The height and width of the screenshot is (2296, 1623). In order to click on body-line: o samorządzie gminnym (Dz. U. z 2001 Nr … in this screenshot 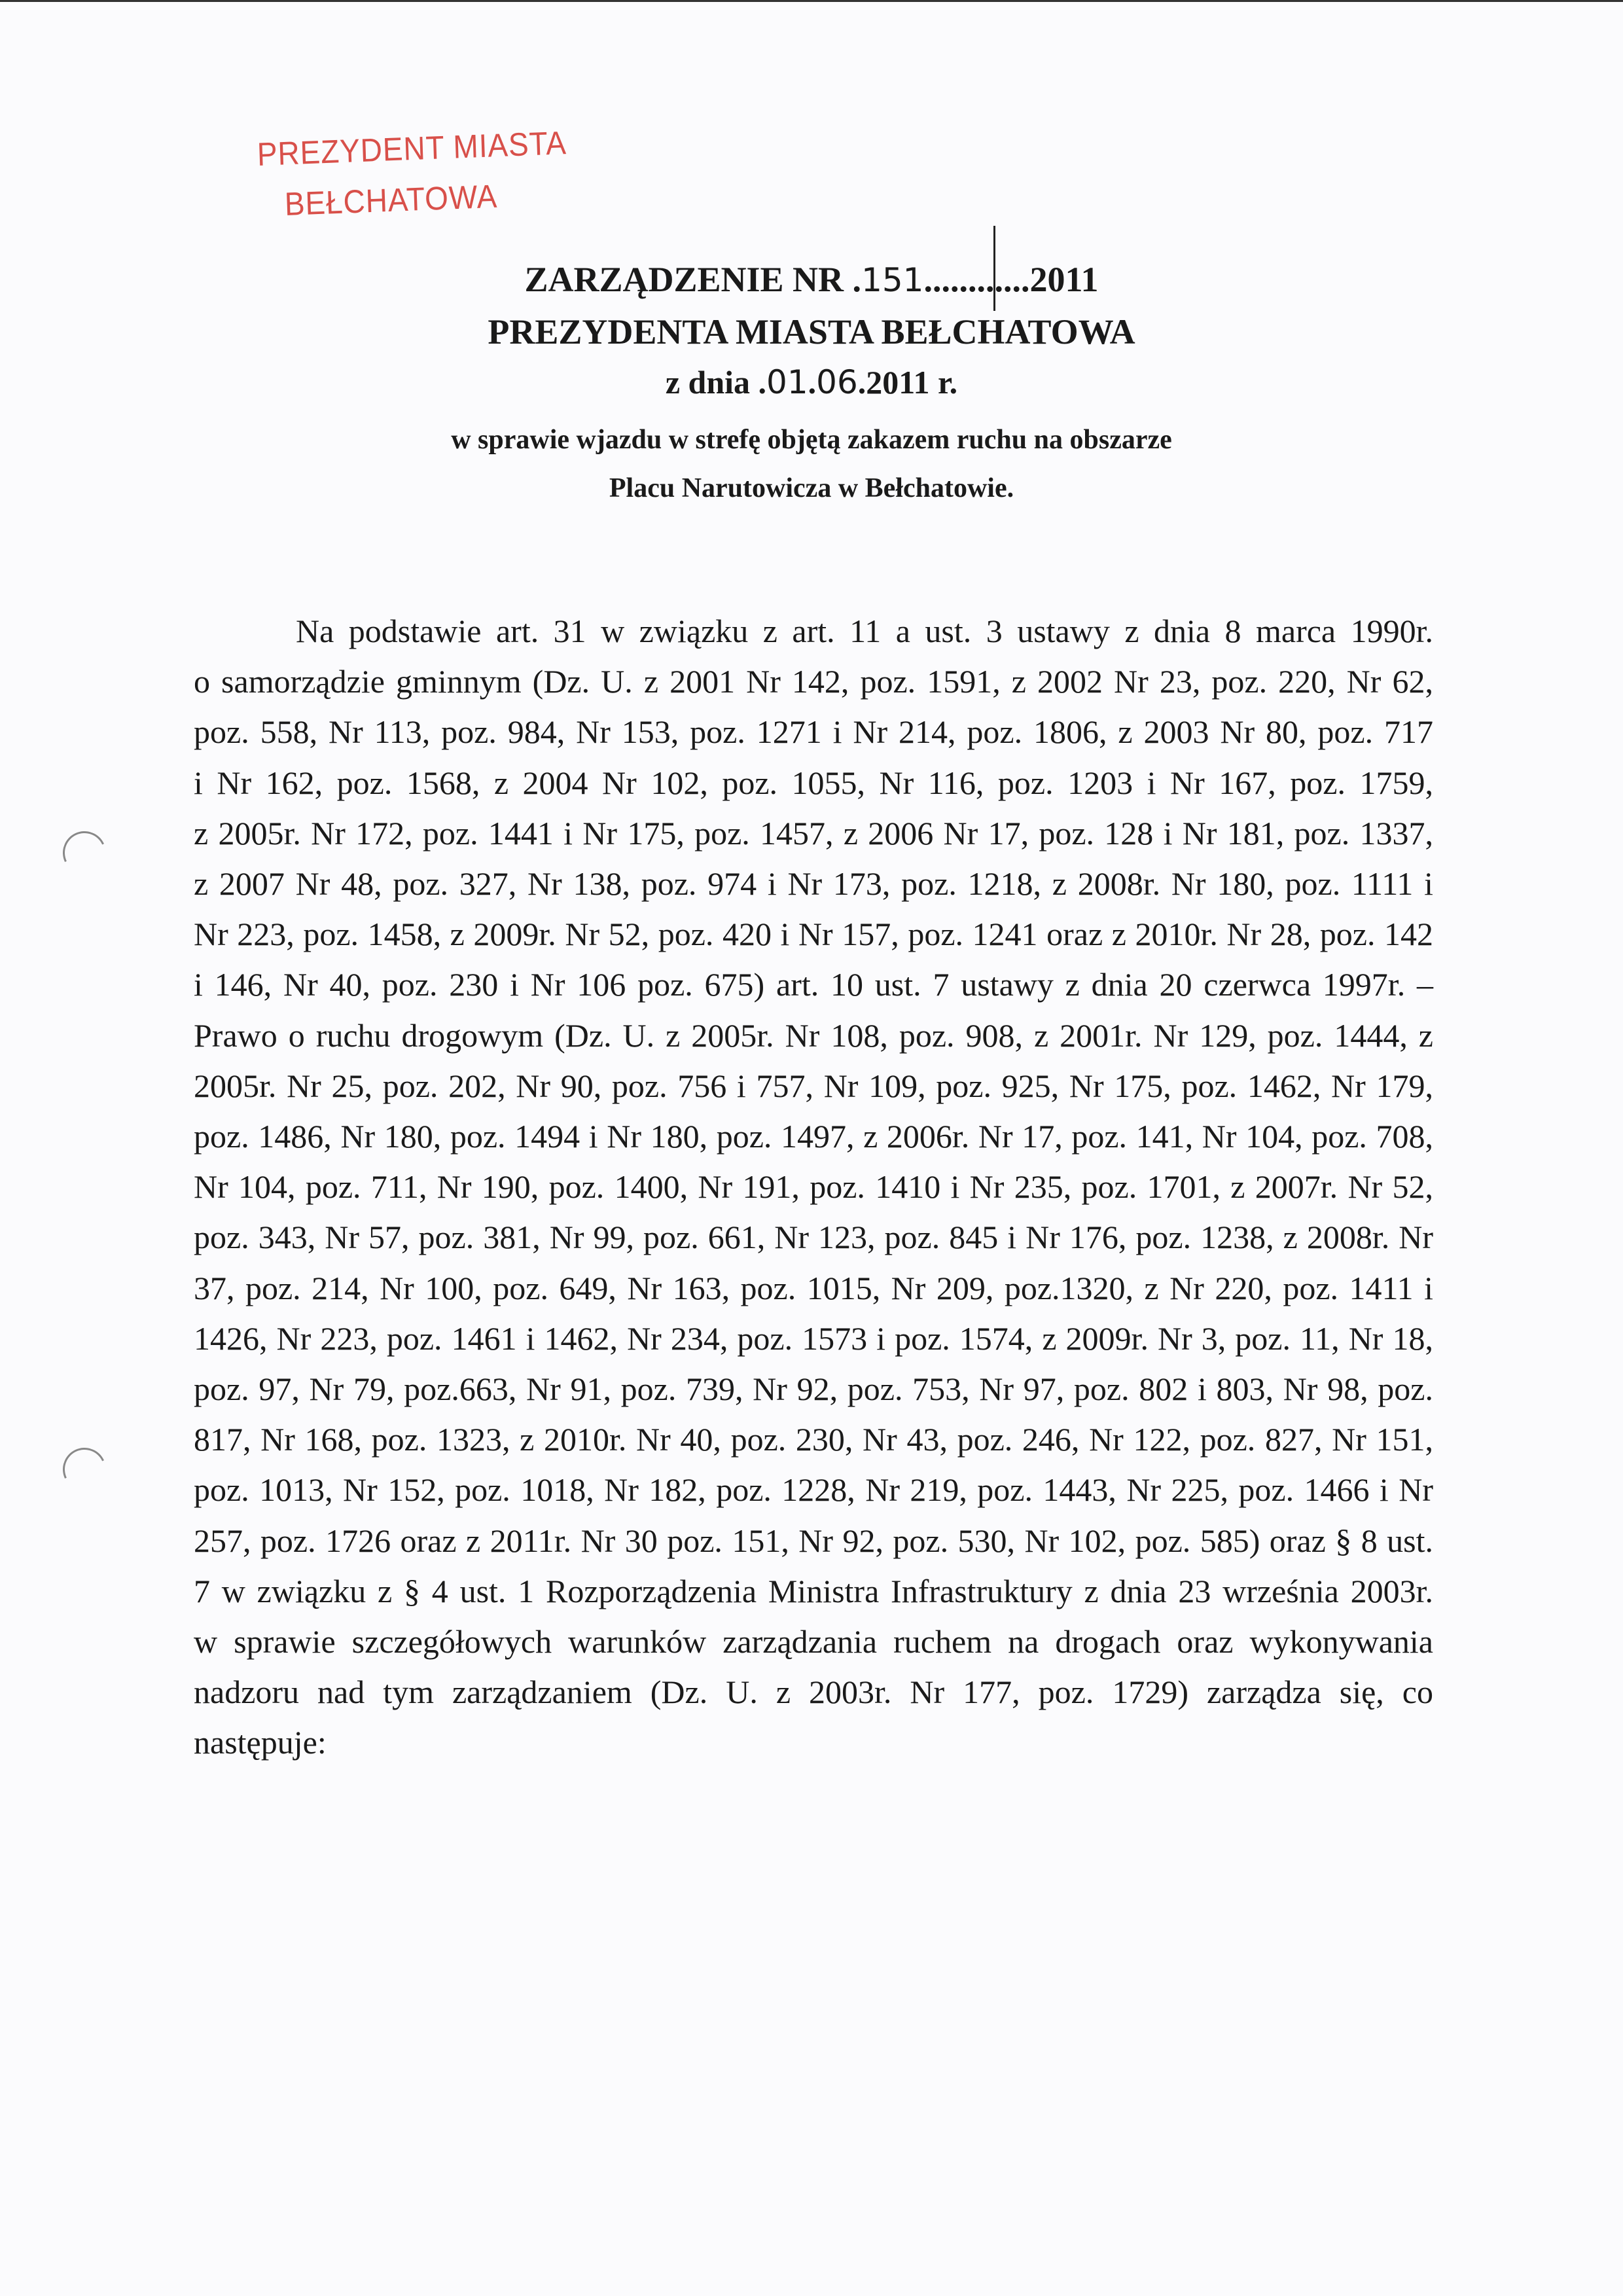, I will do `click(813, 682)`.